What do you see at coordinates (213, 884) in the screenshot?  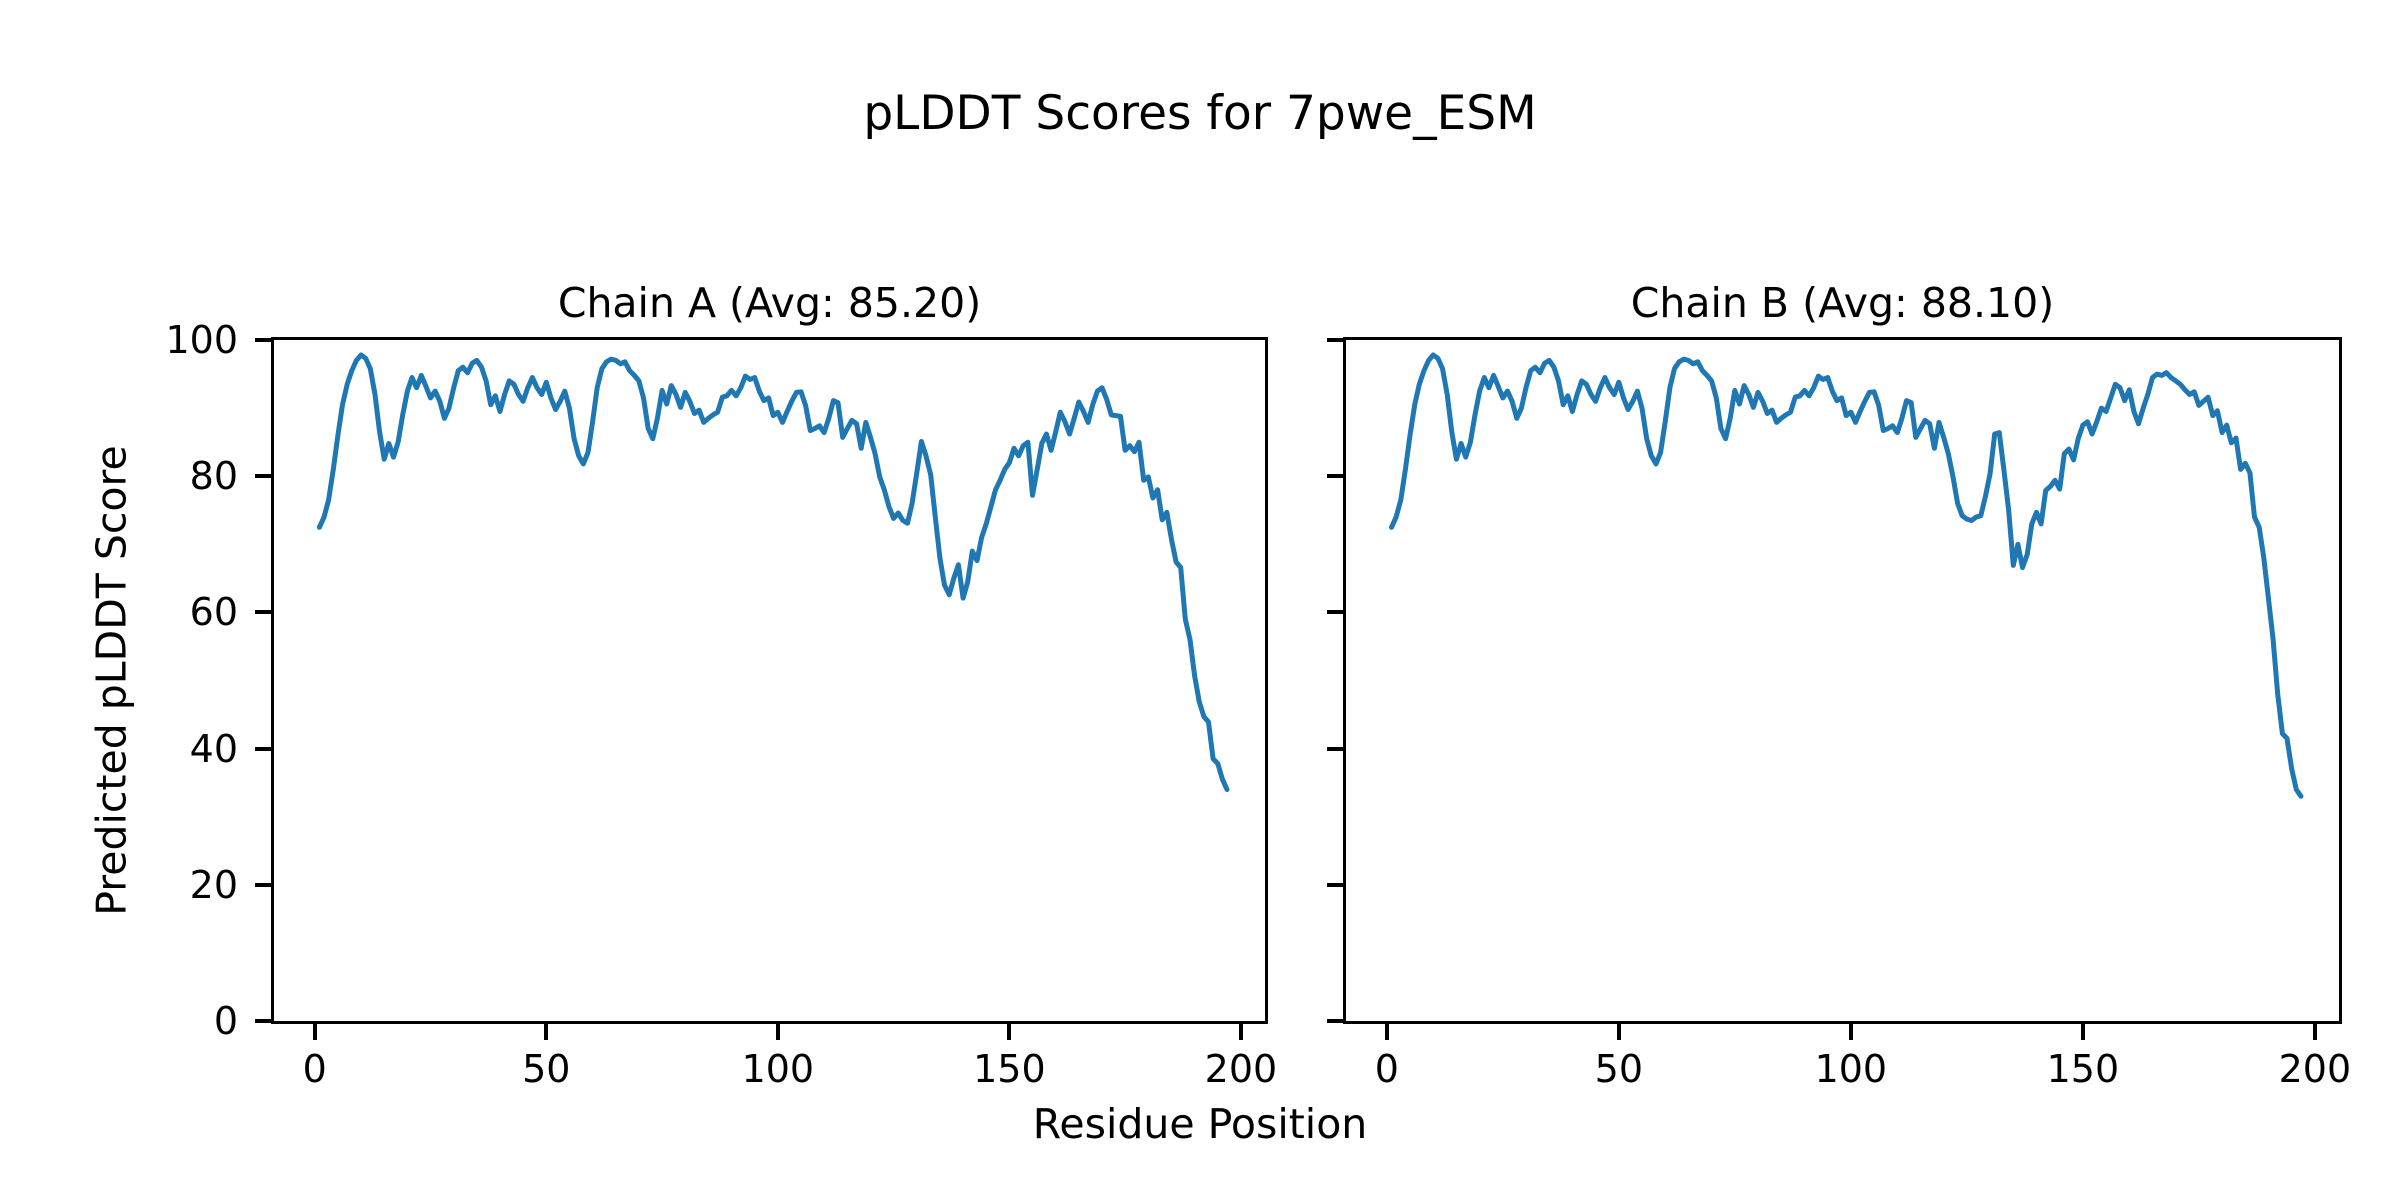 I see `y-tick-label: 20` at bounding box center [213, 884].